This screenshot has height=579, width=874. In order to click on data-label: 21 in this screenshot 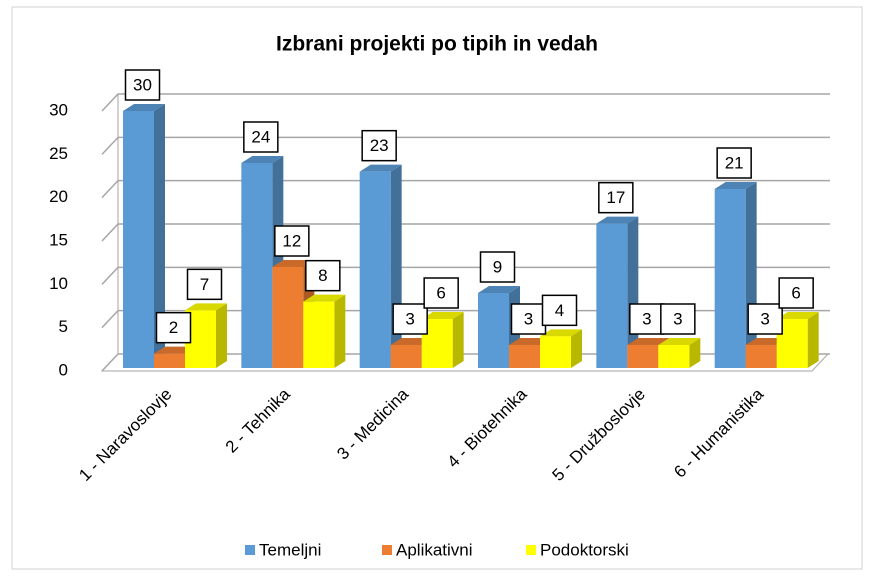, I will do `click(734, 162)`.